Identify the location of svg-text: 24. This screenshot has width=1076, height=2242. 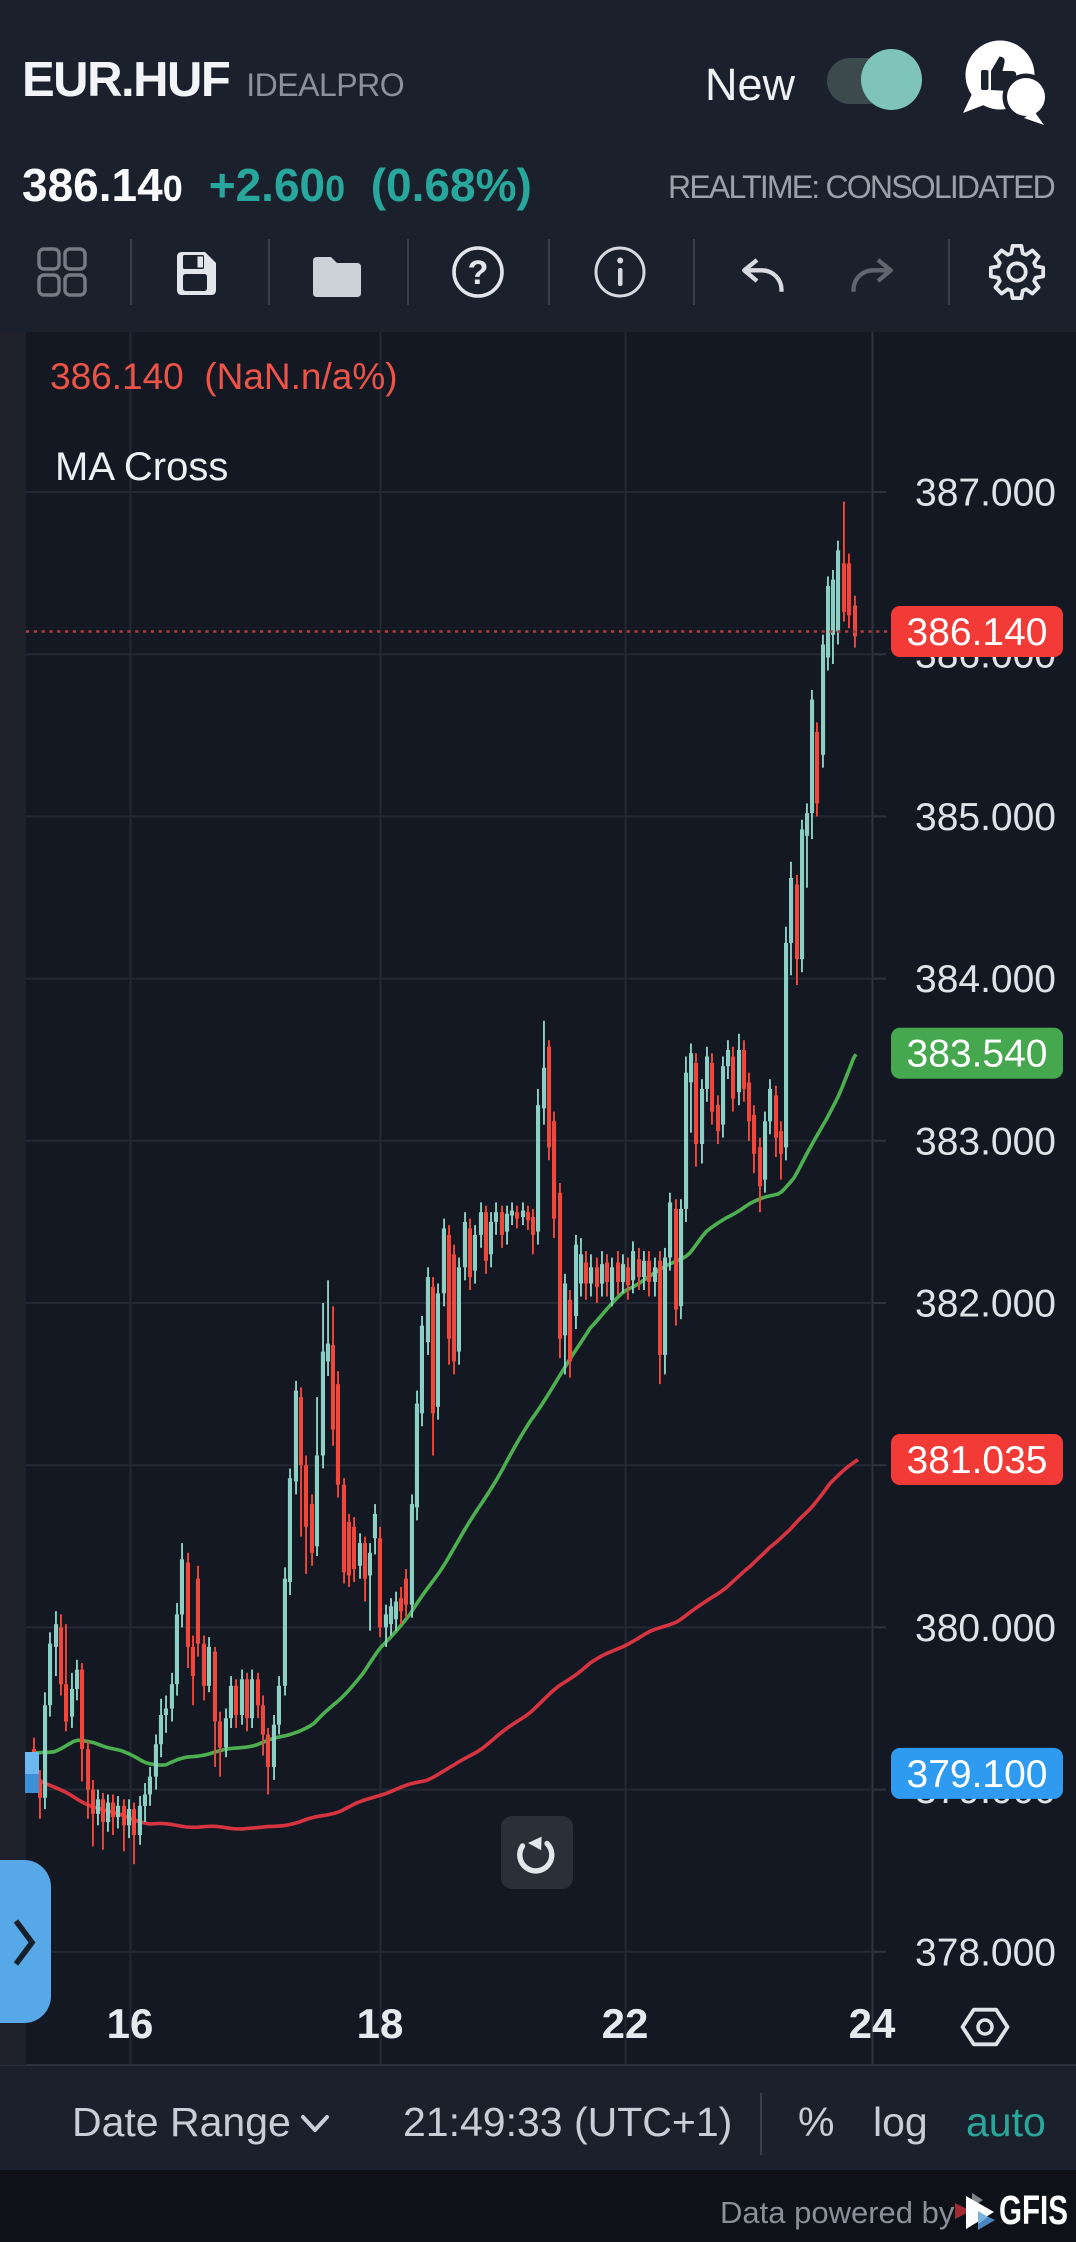
(872, 2023).